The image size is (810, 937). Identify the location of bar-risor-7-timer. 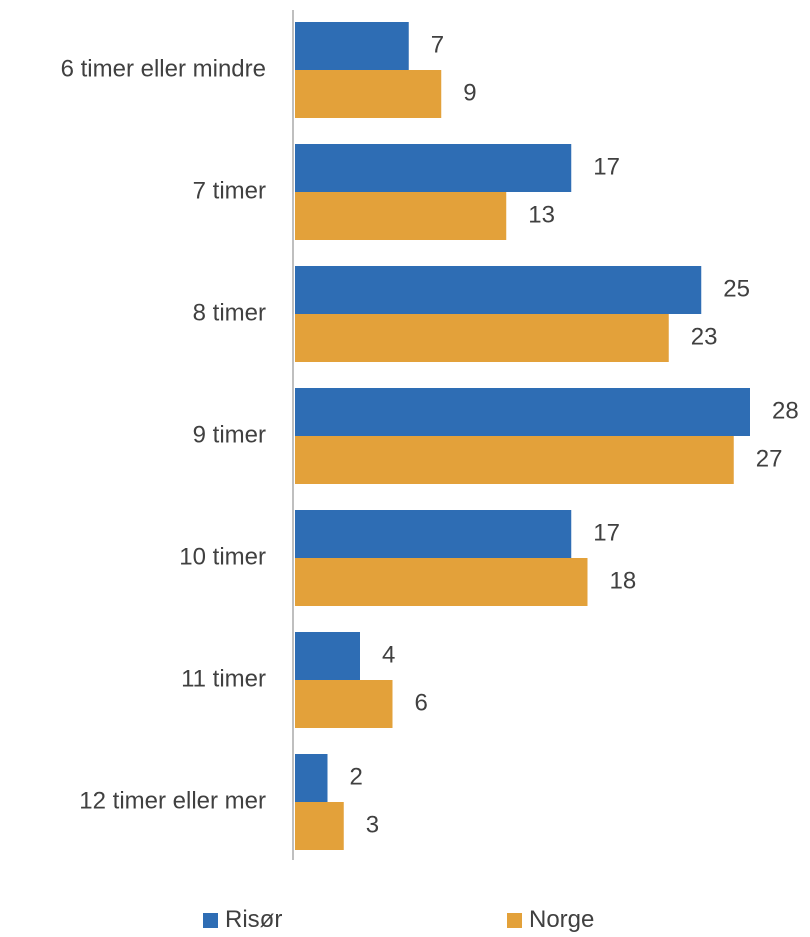
(433, 168).